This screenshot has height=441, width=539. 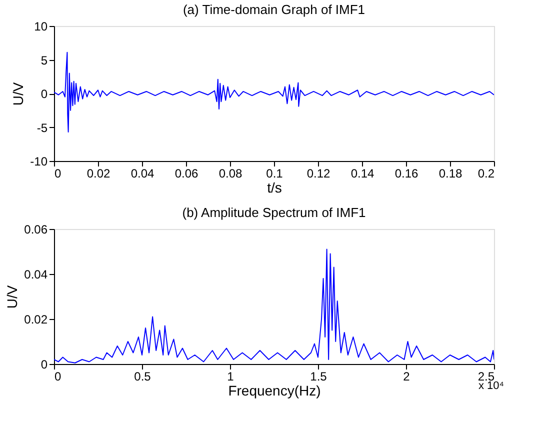 What do you see at coordinates (450, 173) in the screenshot?
I see `x-tick-label: 0.18` at bounding box center [450, 173].